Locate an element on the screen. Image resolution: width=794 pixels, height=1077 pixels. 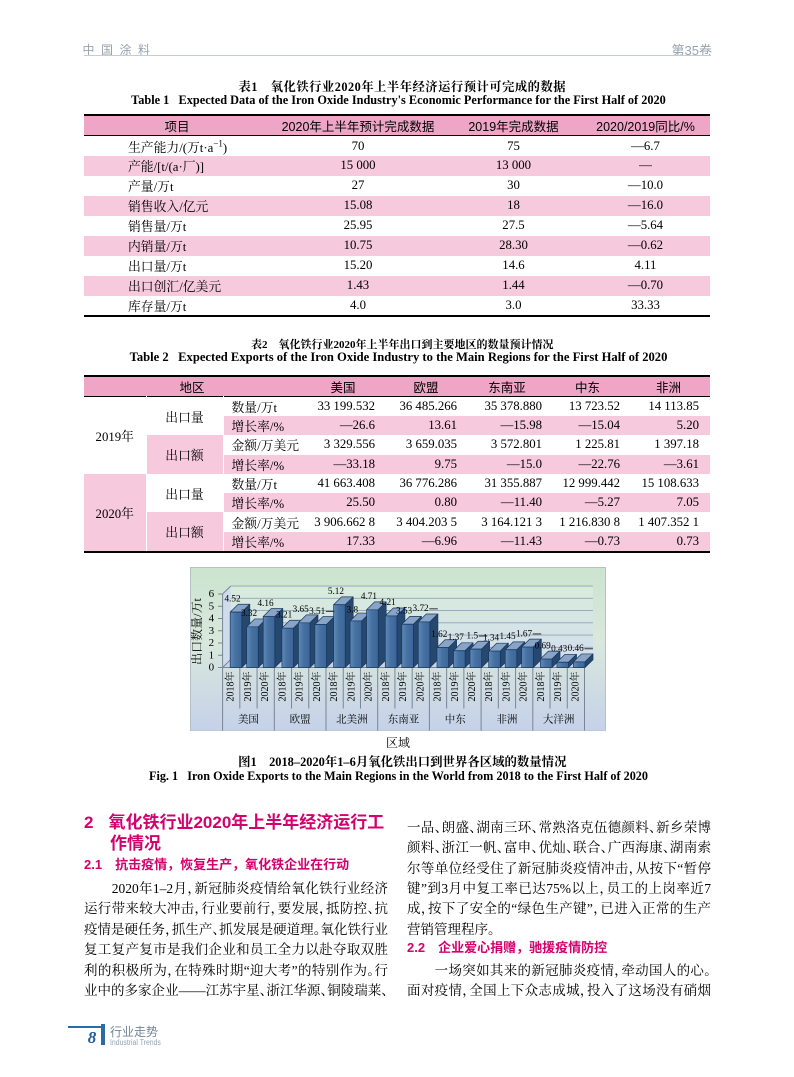
svg-text: 6 is located at coordinates (212, 594).